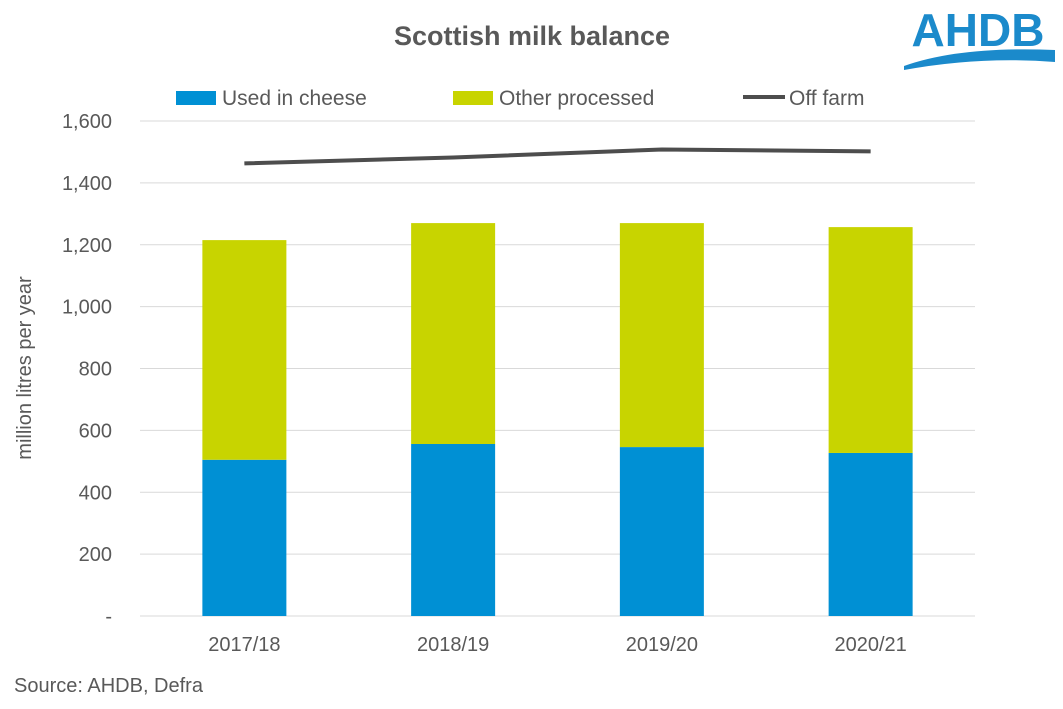 The height and width of the screenshot is (709, 1063). I want to click on legend-label: Off farm, so click(826, 98).